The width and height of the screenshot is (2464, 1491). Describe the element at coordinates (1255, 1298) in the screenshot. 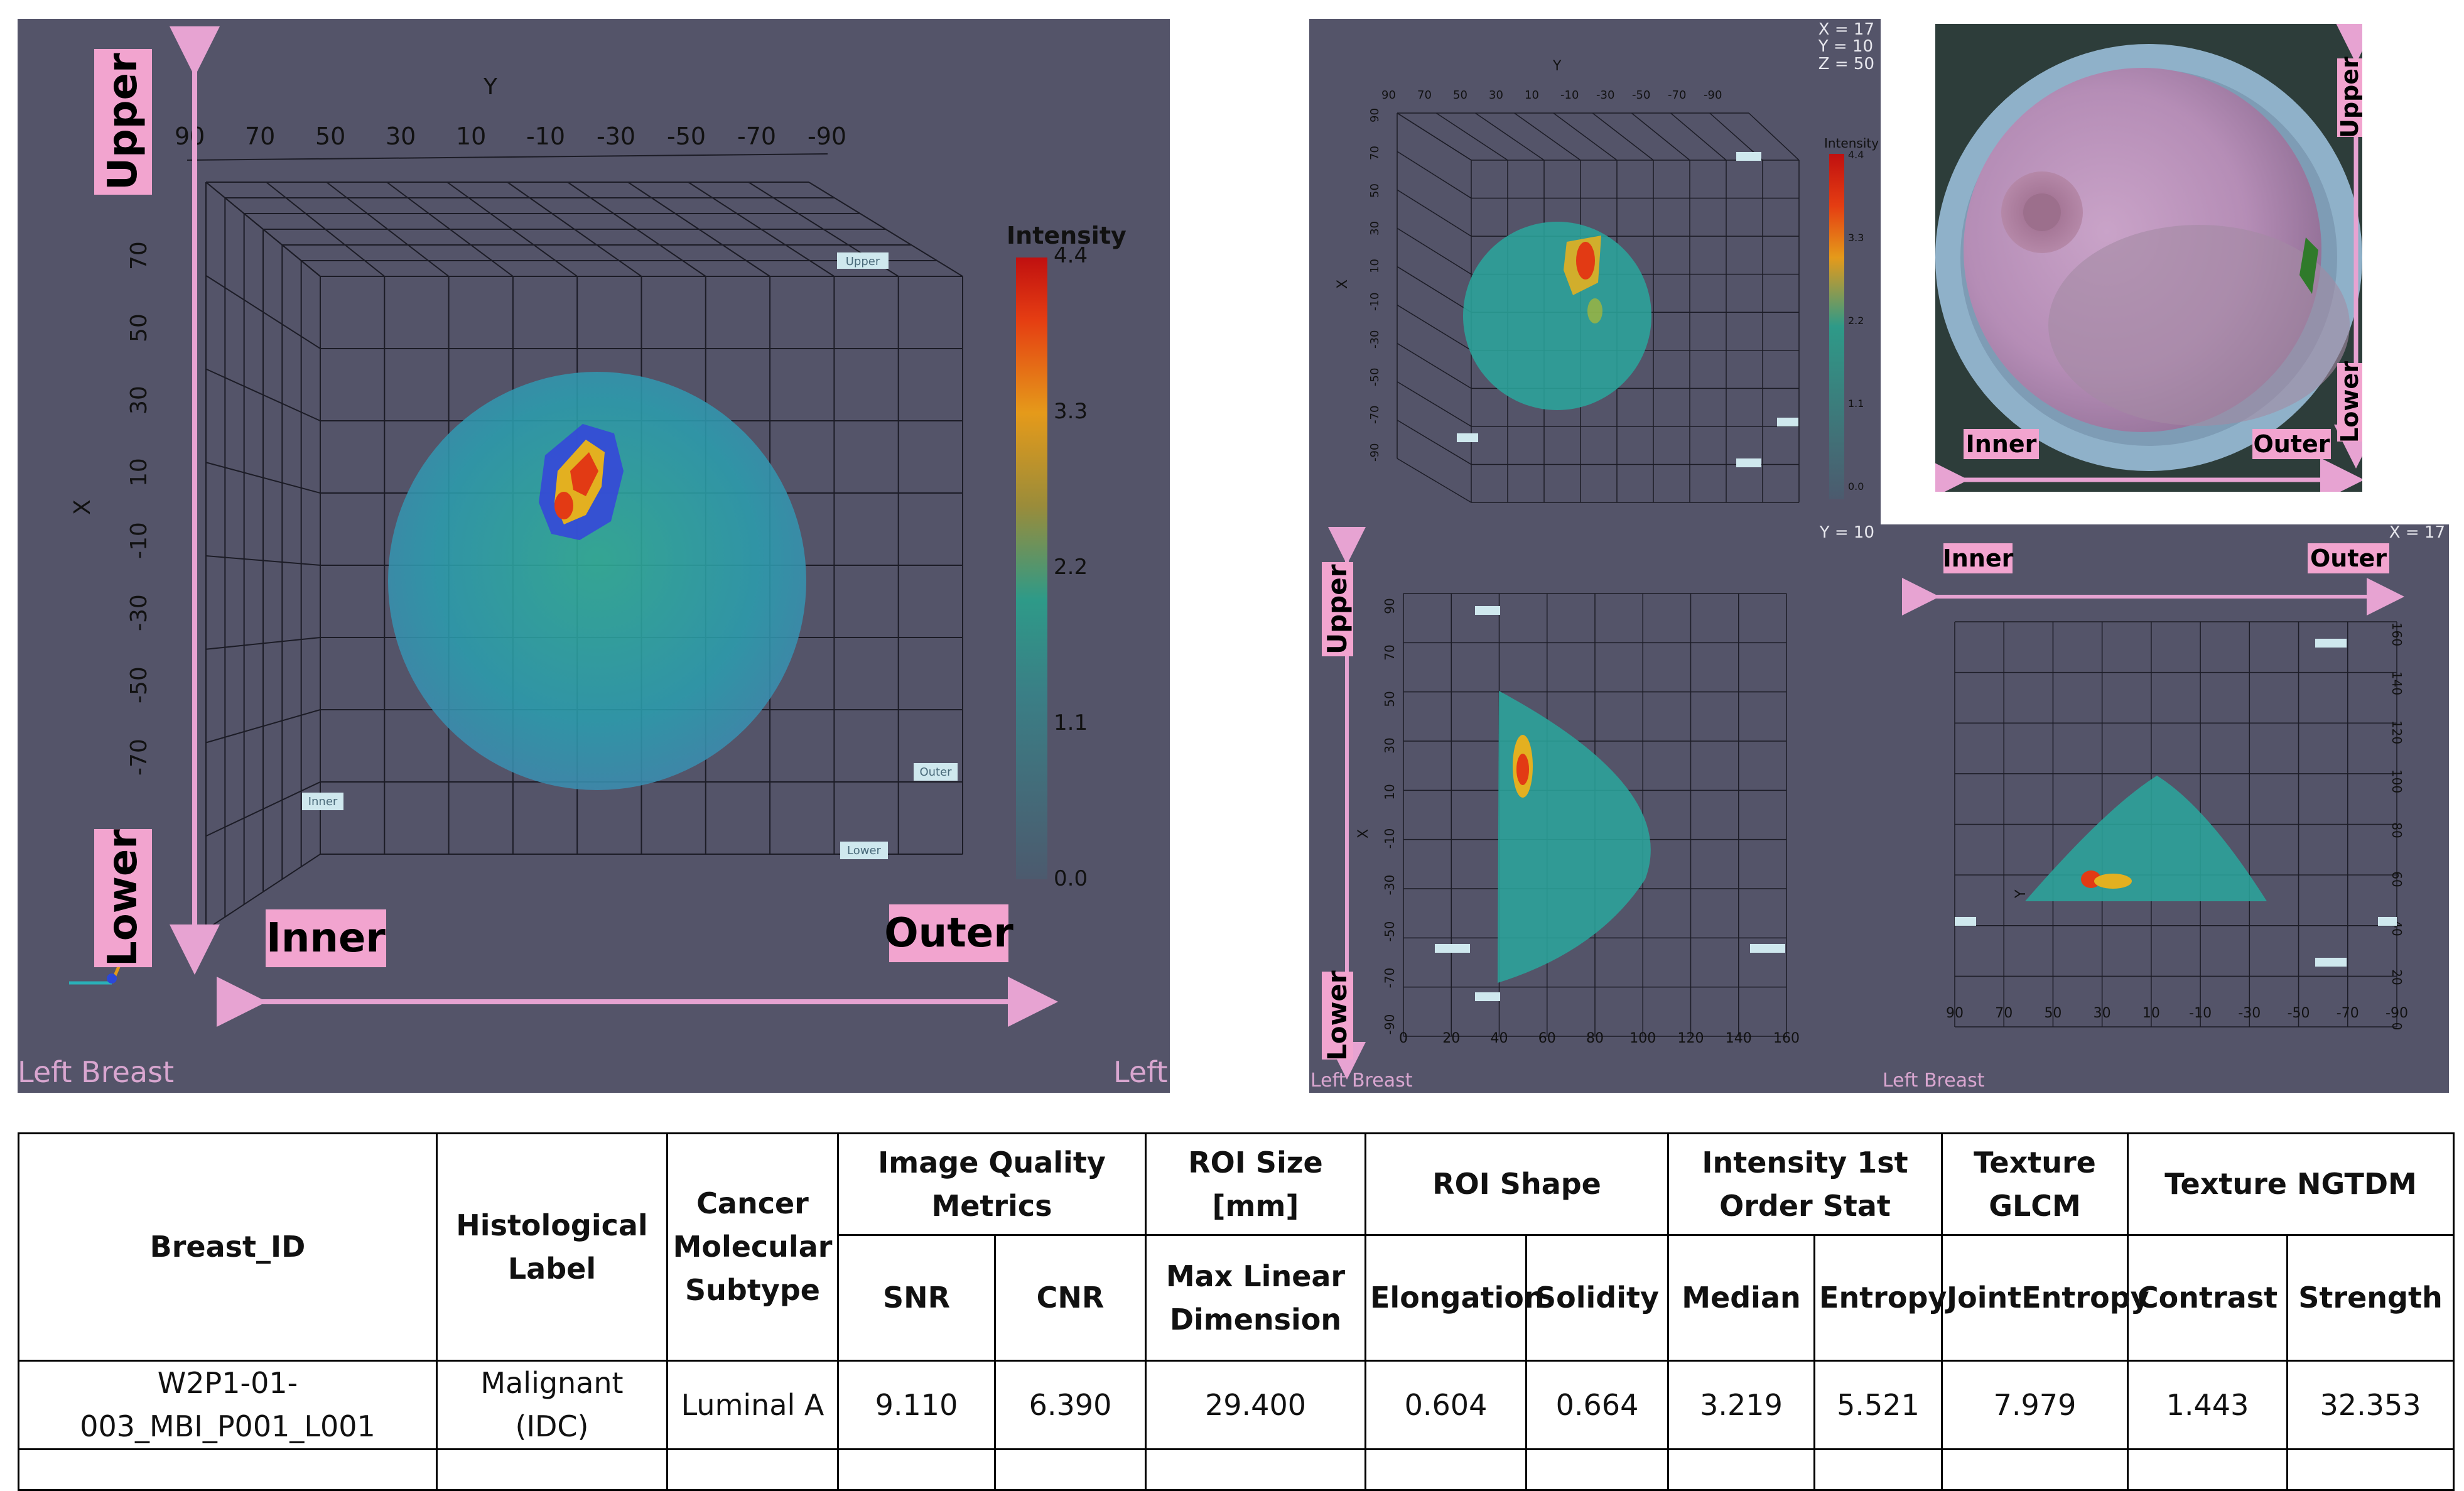

I see `subheader-max-linear: Max Linear Dimension` at that location.